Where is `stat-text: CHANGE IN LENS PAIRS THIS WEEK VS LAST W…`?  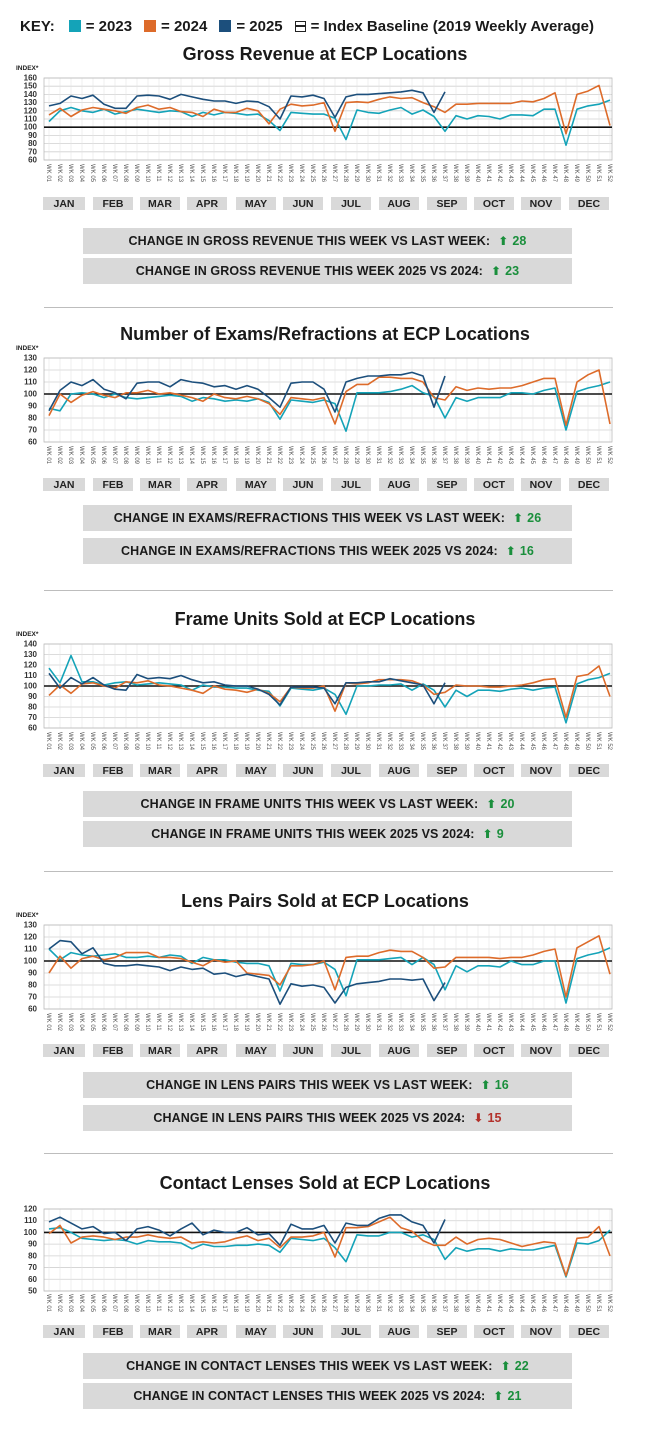 stat-text: CHANGE IN LENS PAIRS THIS WEEK VS LAST W… is located at coordinates (309, 1085).